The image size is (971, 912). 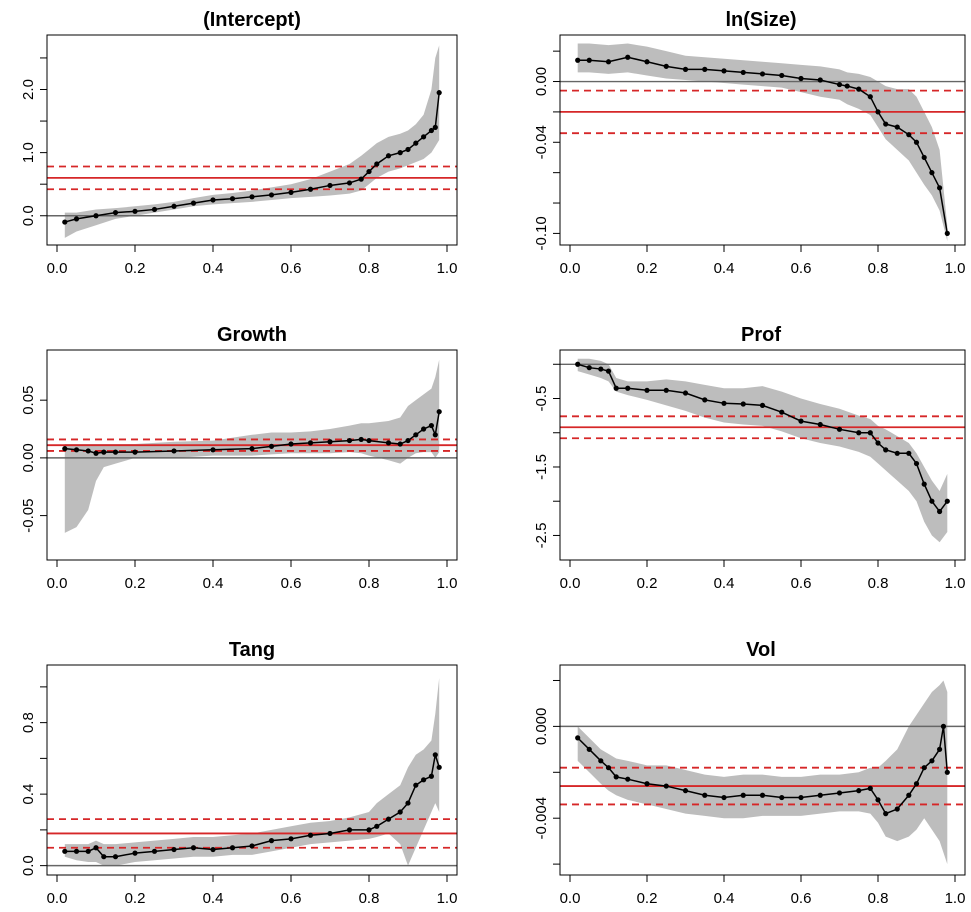 I want to click on y-tick-label: 0.4, so click(x=28, y=794).